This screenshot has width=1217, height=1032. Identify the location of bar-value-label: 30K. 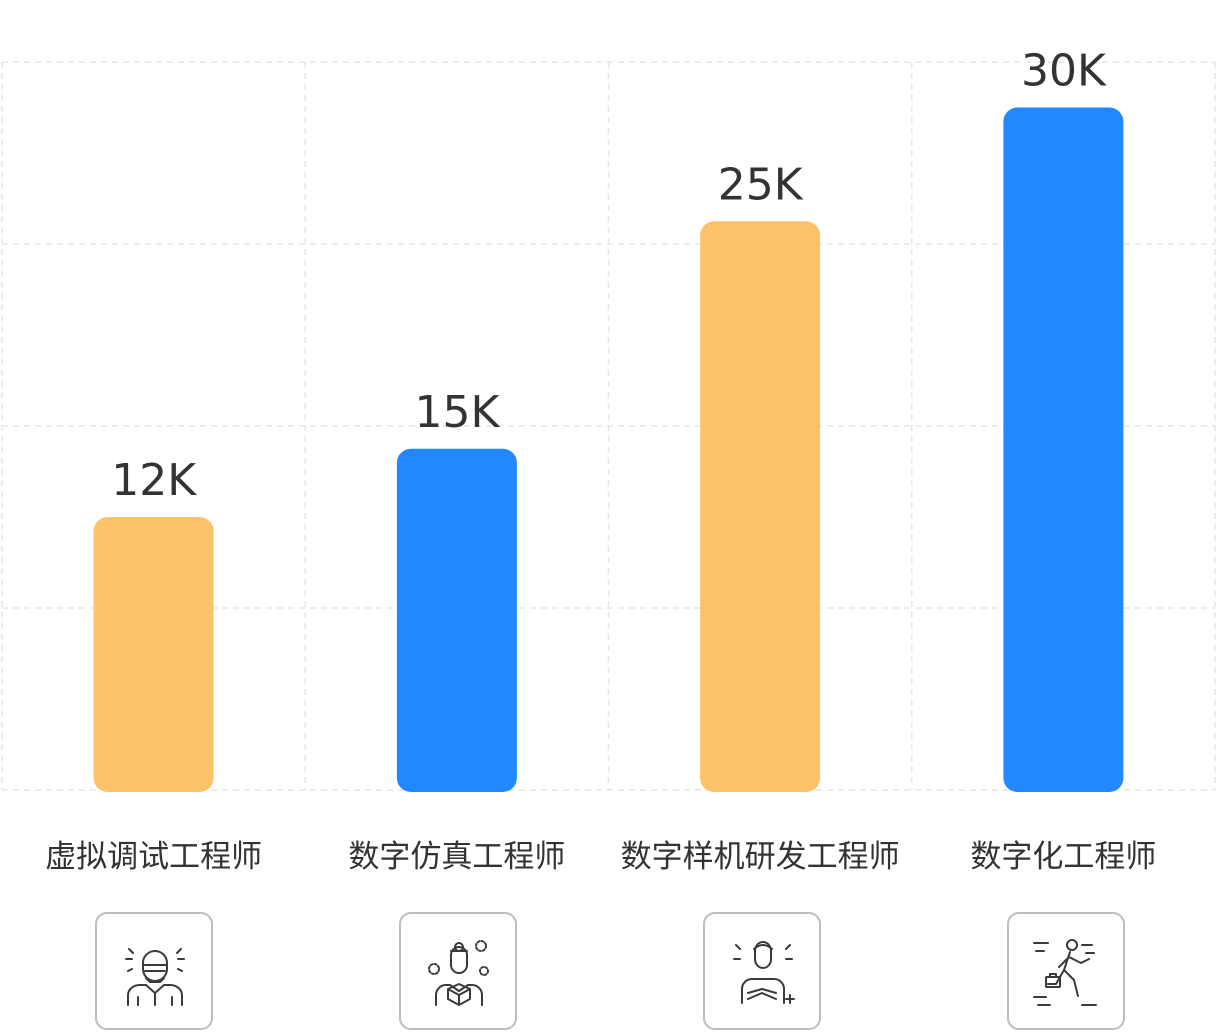
(1064, 71).